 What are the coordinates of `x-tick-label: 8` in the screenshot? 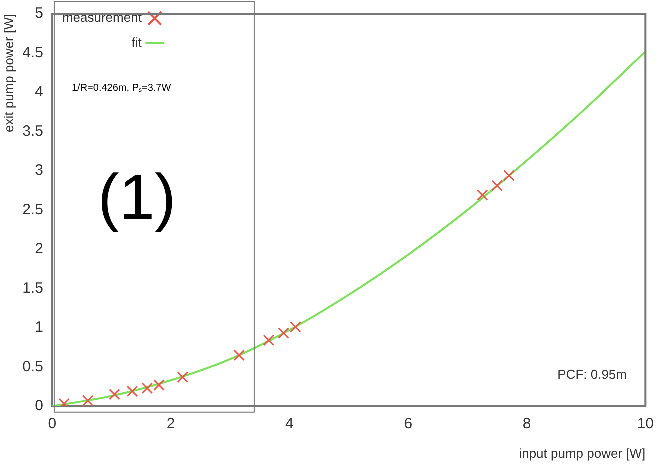 It's located at (527, 424).